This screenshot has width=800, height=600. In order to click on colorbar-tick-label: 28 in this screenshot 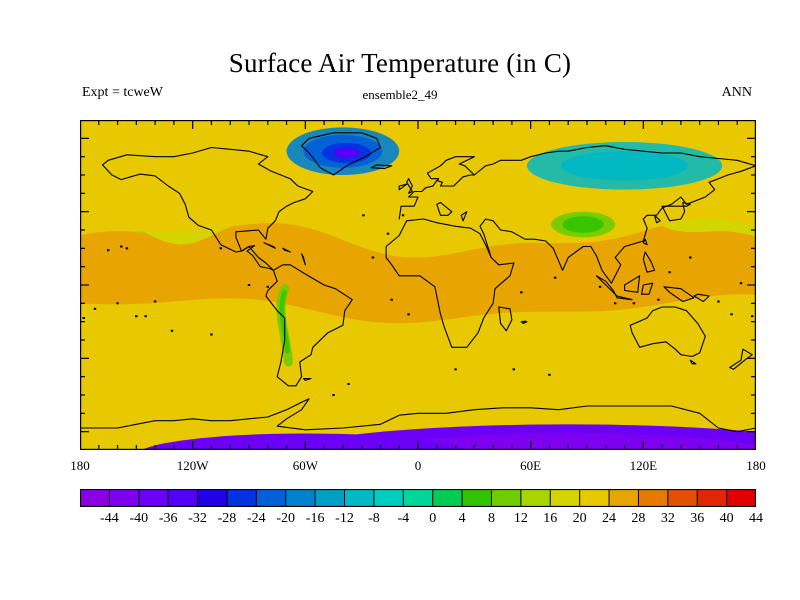, I will do `click(638, 518)`.